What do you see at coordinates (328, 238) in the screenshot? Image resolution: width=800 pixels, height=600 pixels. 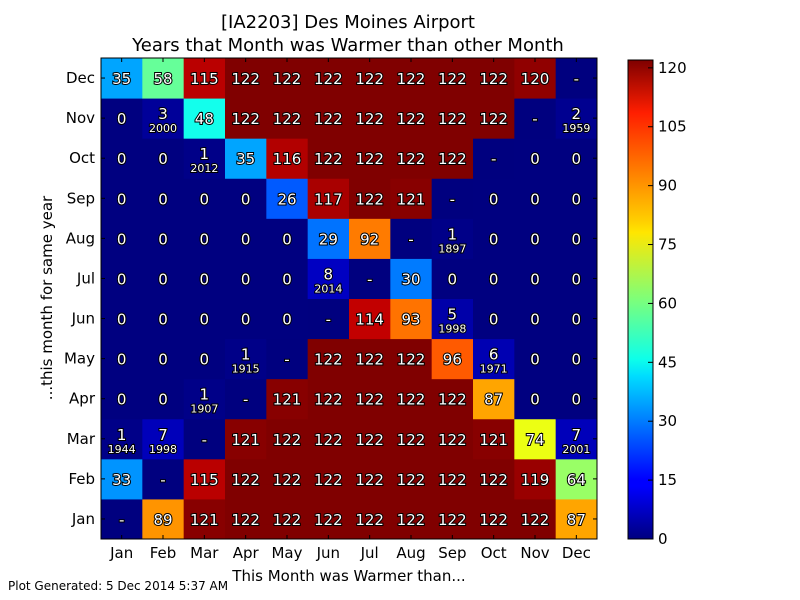 I see `cell-aug-jun` at bounding box center [328, 238].